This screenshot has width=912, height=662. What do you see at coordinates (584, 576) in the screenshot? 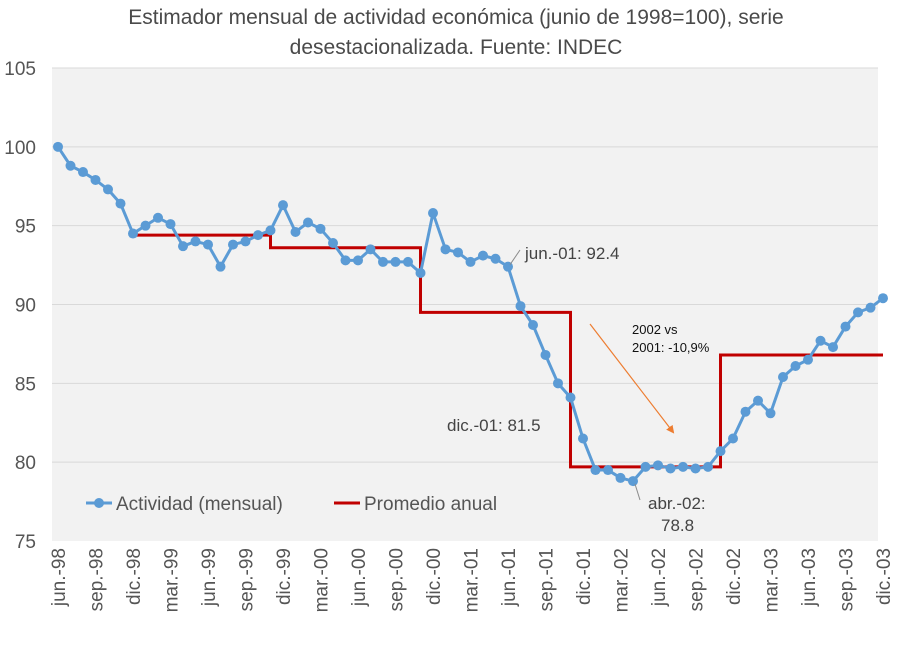
I see `x-tick-label: dic.-01` at bounding box center [584, 576].